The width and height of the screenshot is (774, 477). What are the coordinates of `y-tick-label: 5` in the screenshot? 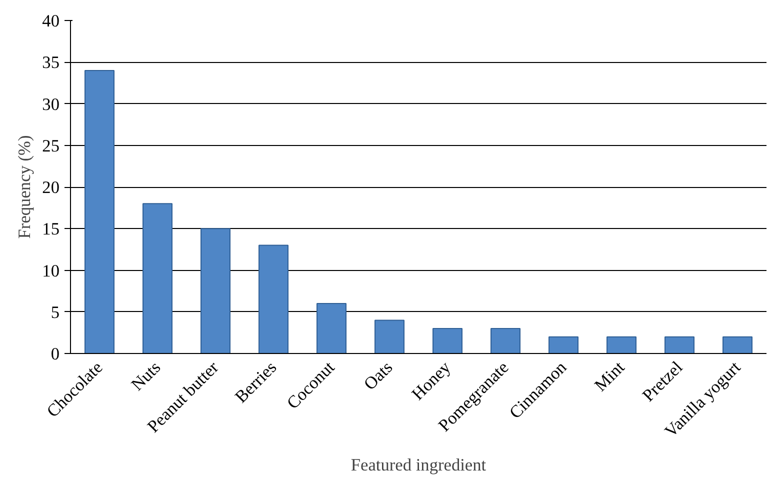 It's located at (55, 312).